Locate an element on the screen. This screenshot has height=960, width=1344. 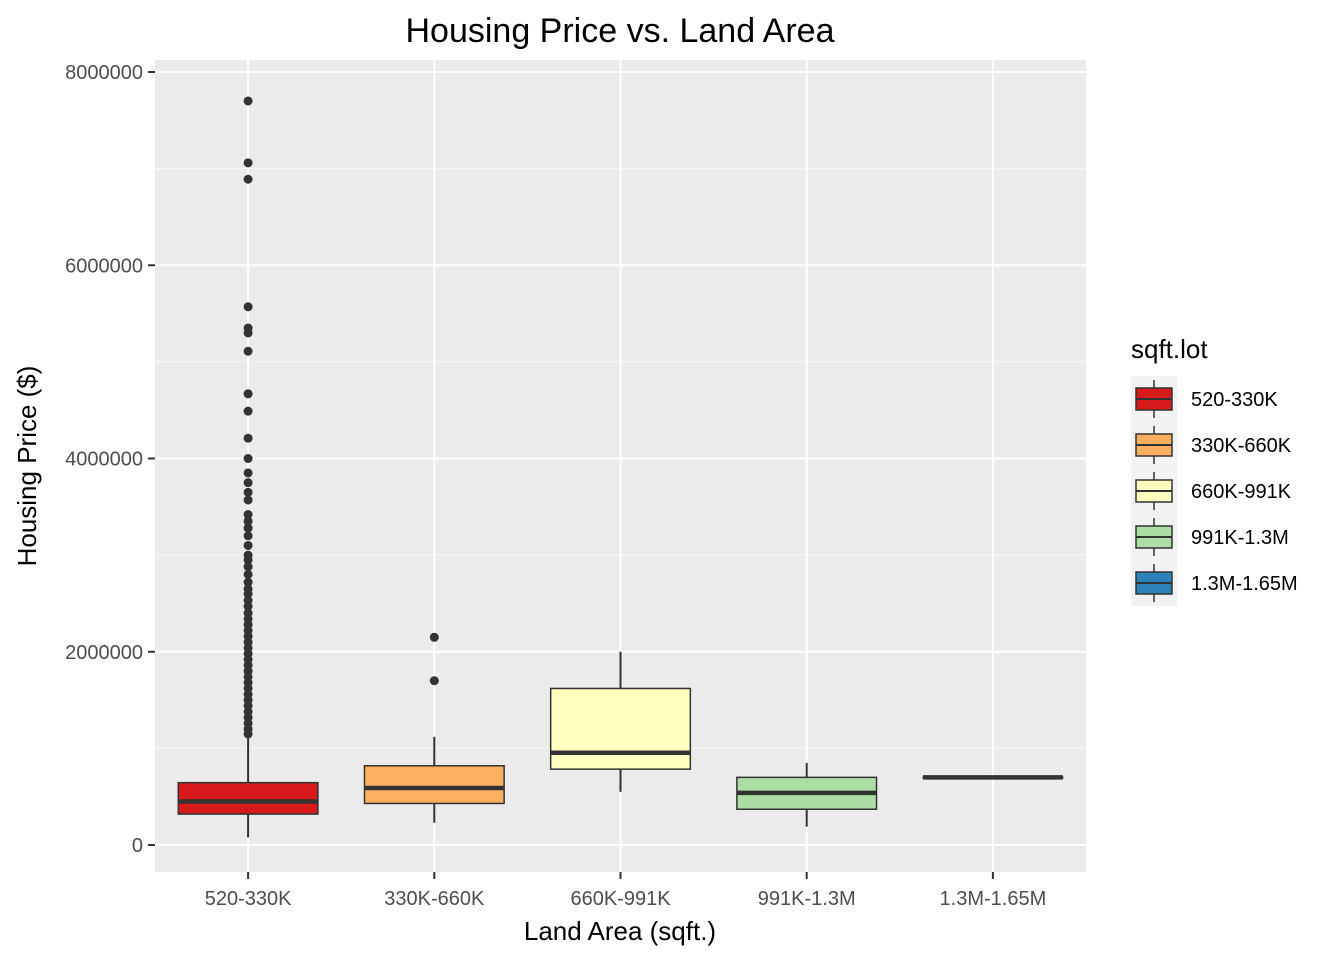
chart-title: Housing Price vs. Land Area is located at coordinates (619, 31).